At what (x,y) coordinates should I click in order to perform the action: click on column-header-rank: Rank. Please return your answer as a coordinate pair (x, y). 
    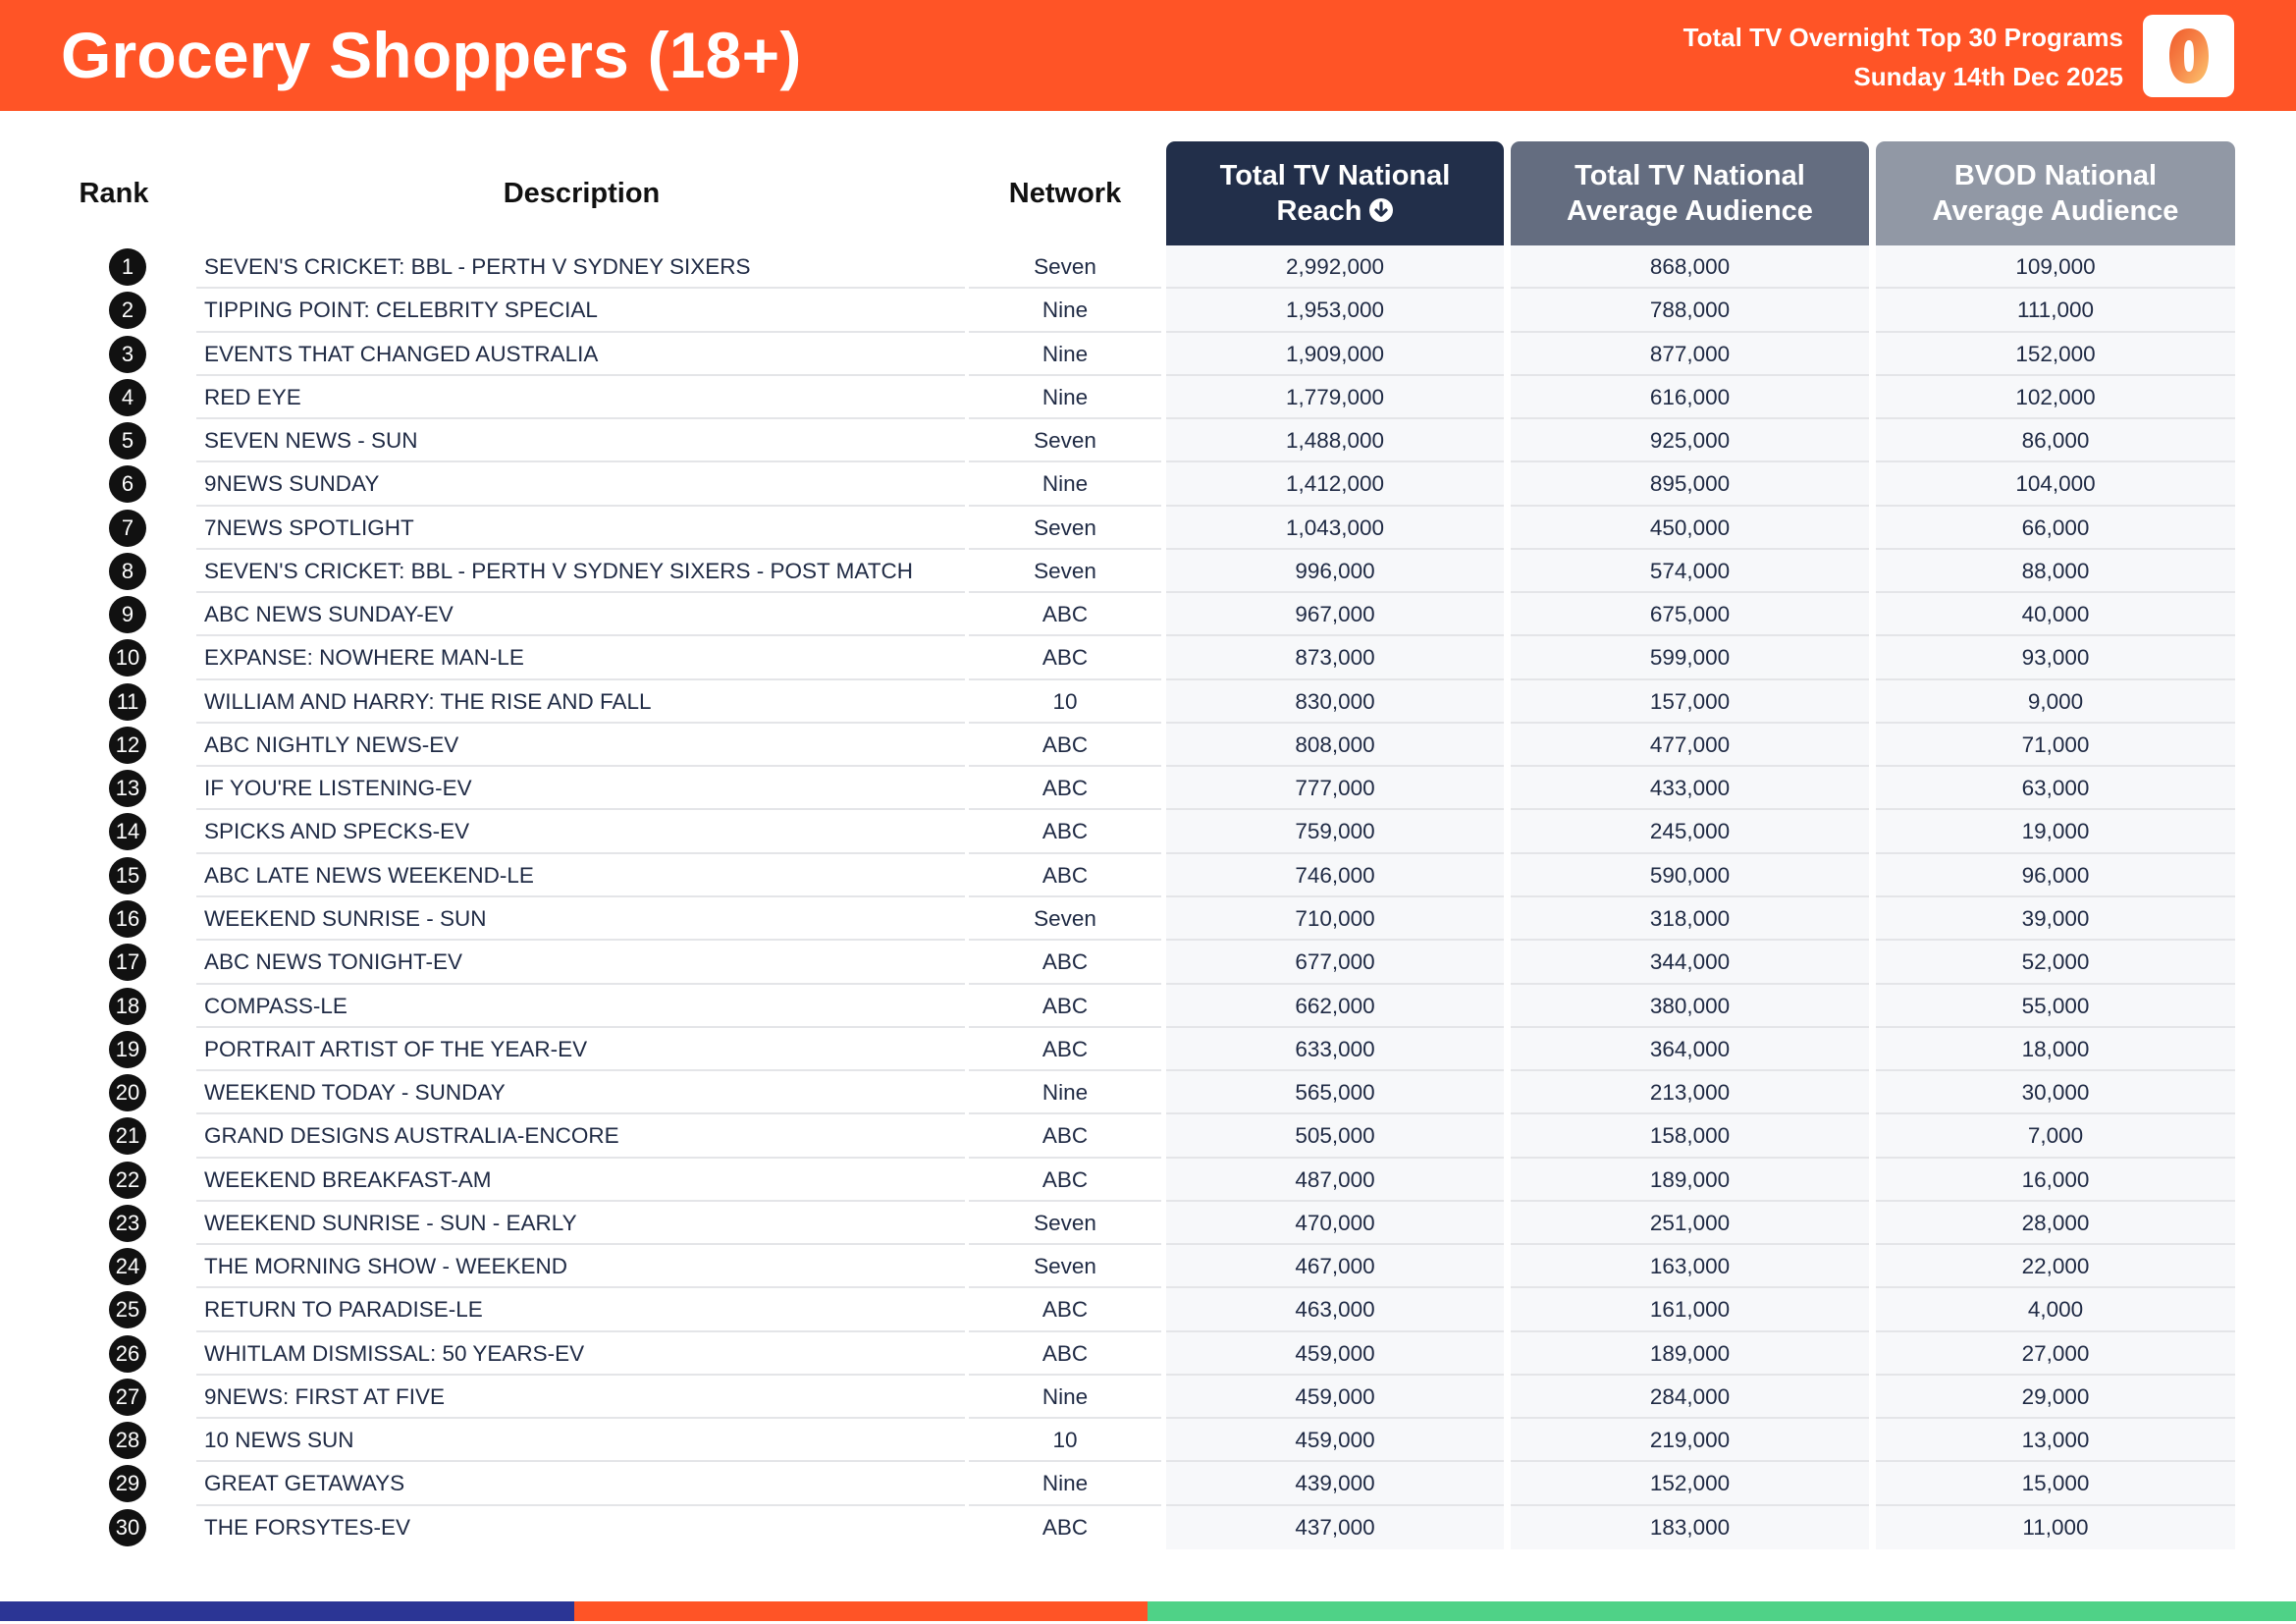
    Looking at the image, I should click on (114, 193).